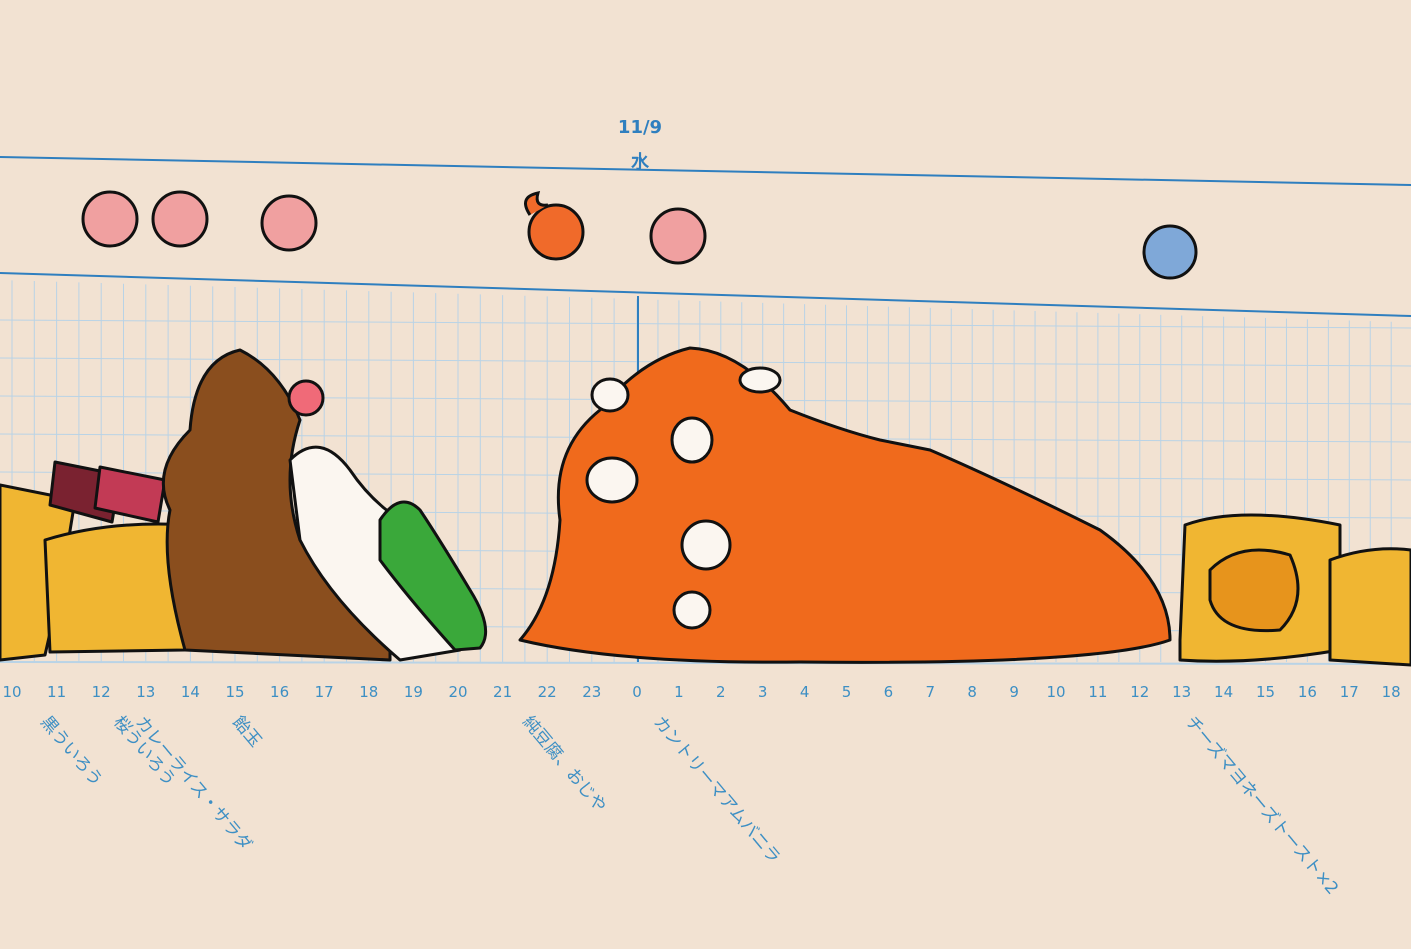  Describe the element at coordinates (705, 663) in the screenshot. I see `axis-line` at that location.